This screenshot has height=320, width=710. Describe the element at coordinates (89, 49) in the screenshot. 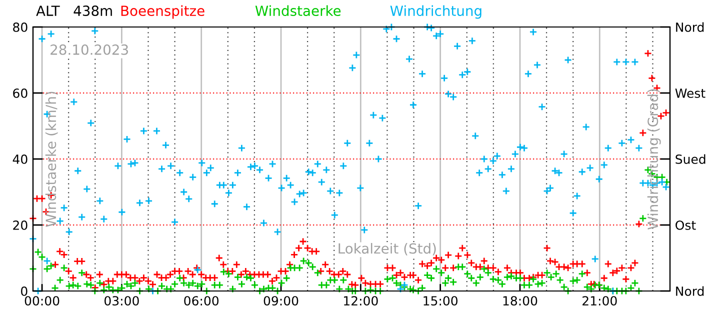

I see `annotation: 28.10.2023` at that location.